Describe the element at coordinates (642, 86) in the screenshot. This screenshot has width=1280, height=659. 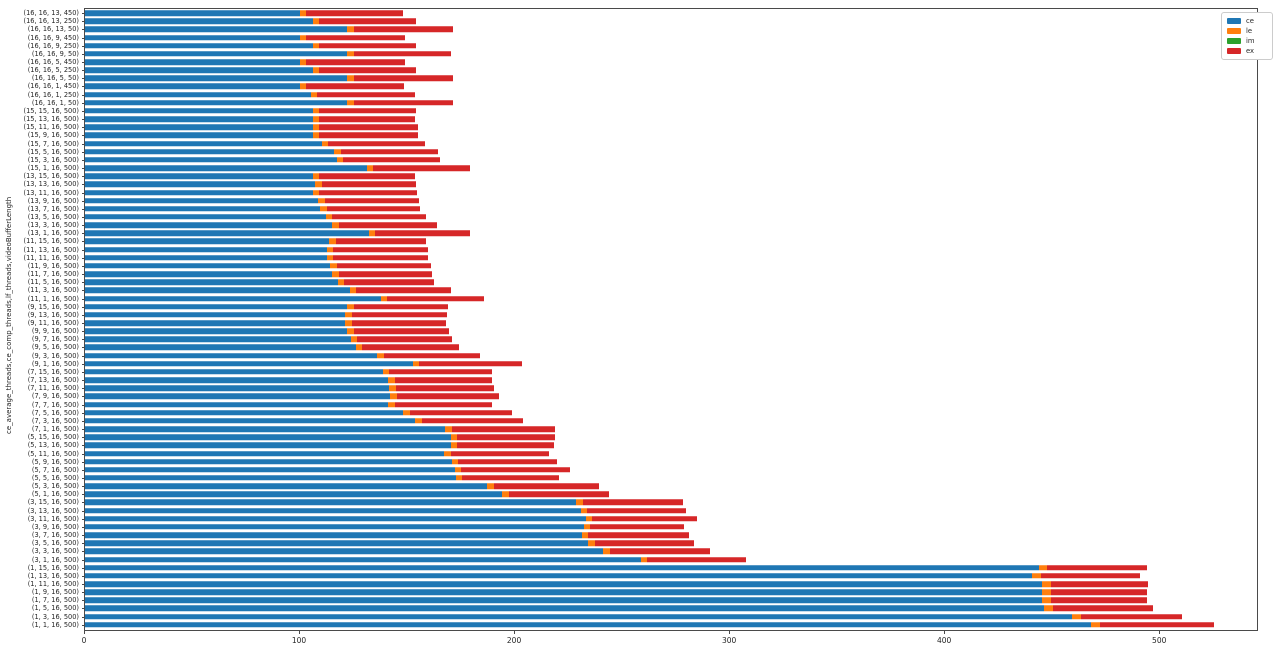
I see `bar-row: (16, 16, 1, 450)` at that location.